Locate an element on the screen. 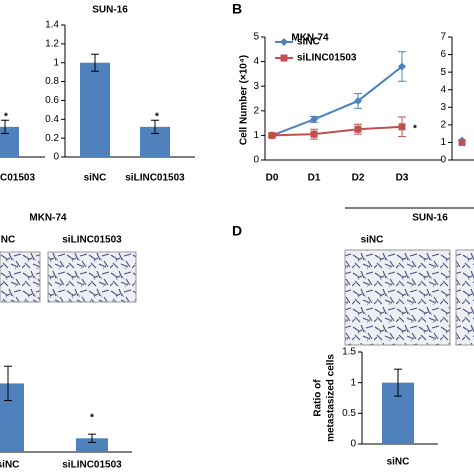 This screenshot has height=474, width=474. panel-letter: B is located at coordinates (237, 9).